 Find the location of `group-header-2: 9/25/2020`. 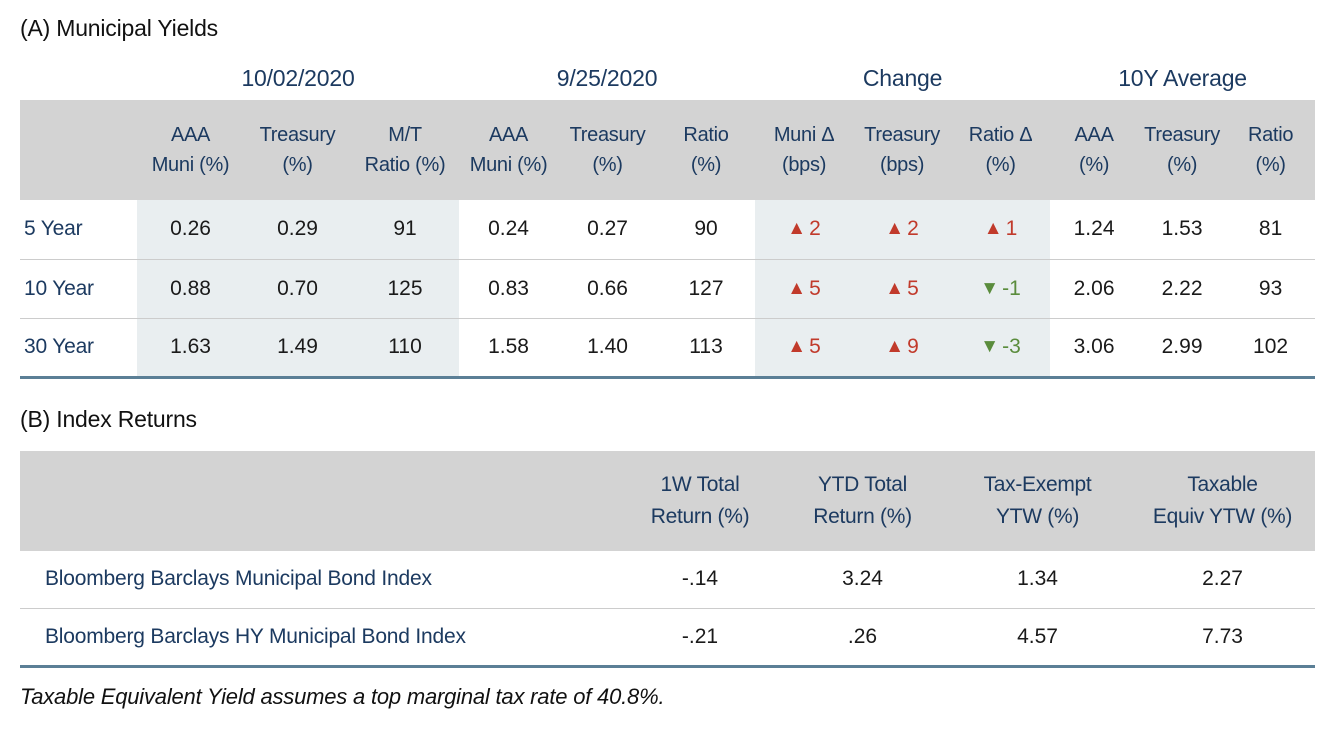

group-header-2: 9/25/2020 is located at coordinates (607, 72).